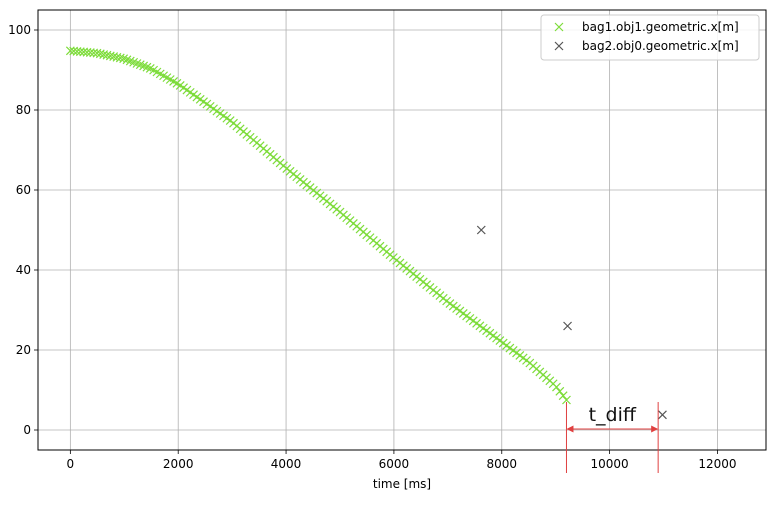  What do you see at coordinates (23, 110) in the screenshot?
I see `y-tick-label: 80` at bounding box center [23, 110].